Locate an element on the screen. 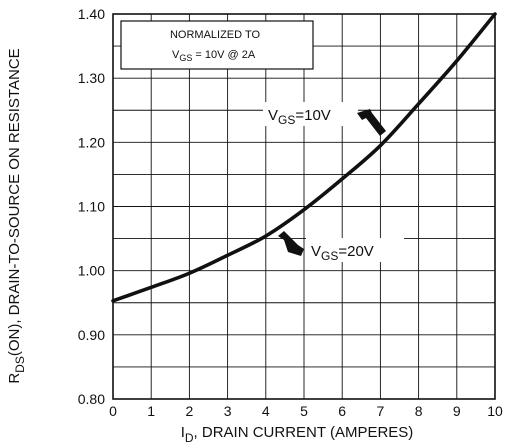 The width and height of the screenshot is (511, 448). x-tick-label: 6 is located at coordinates (342, 411).